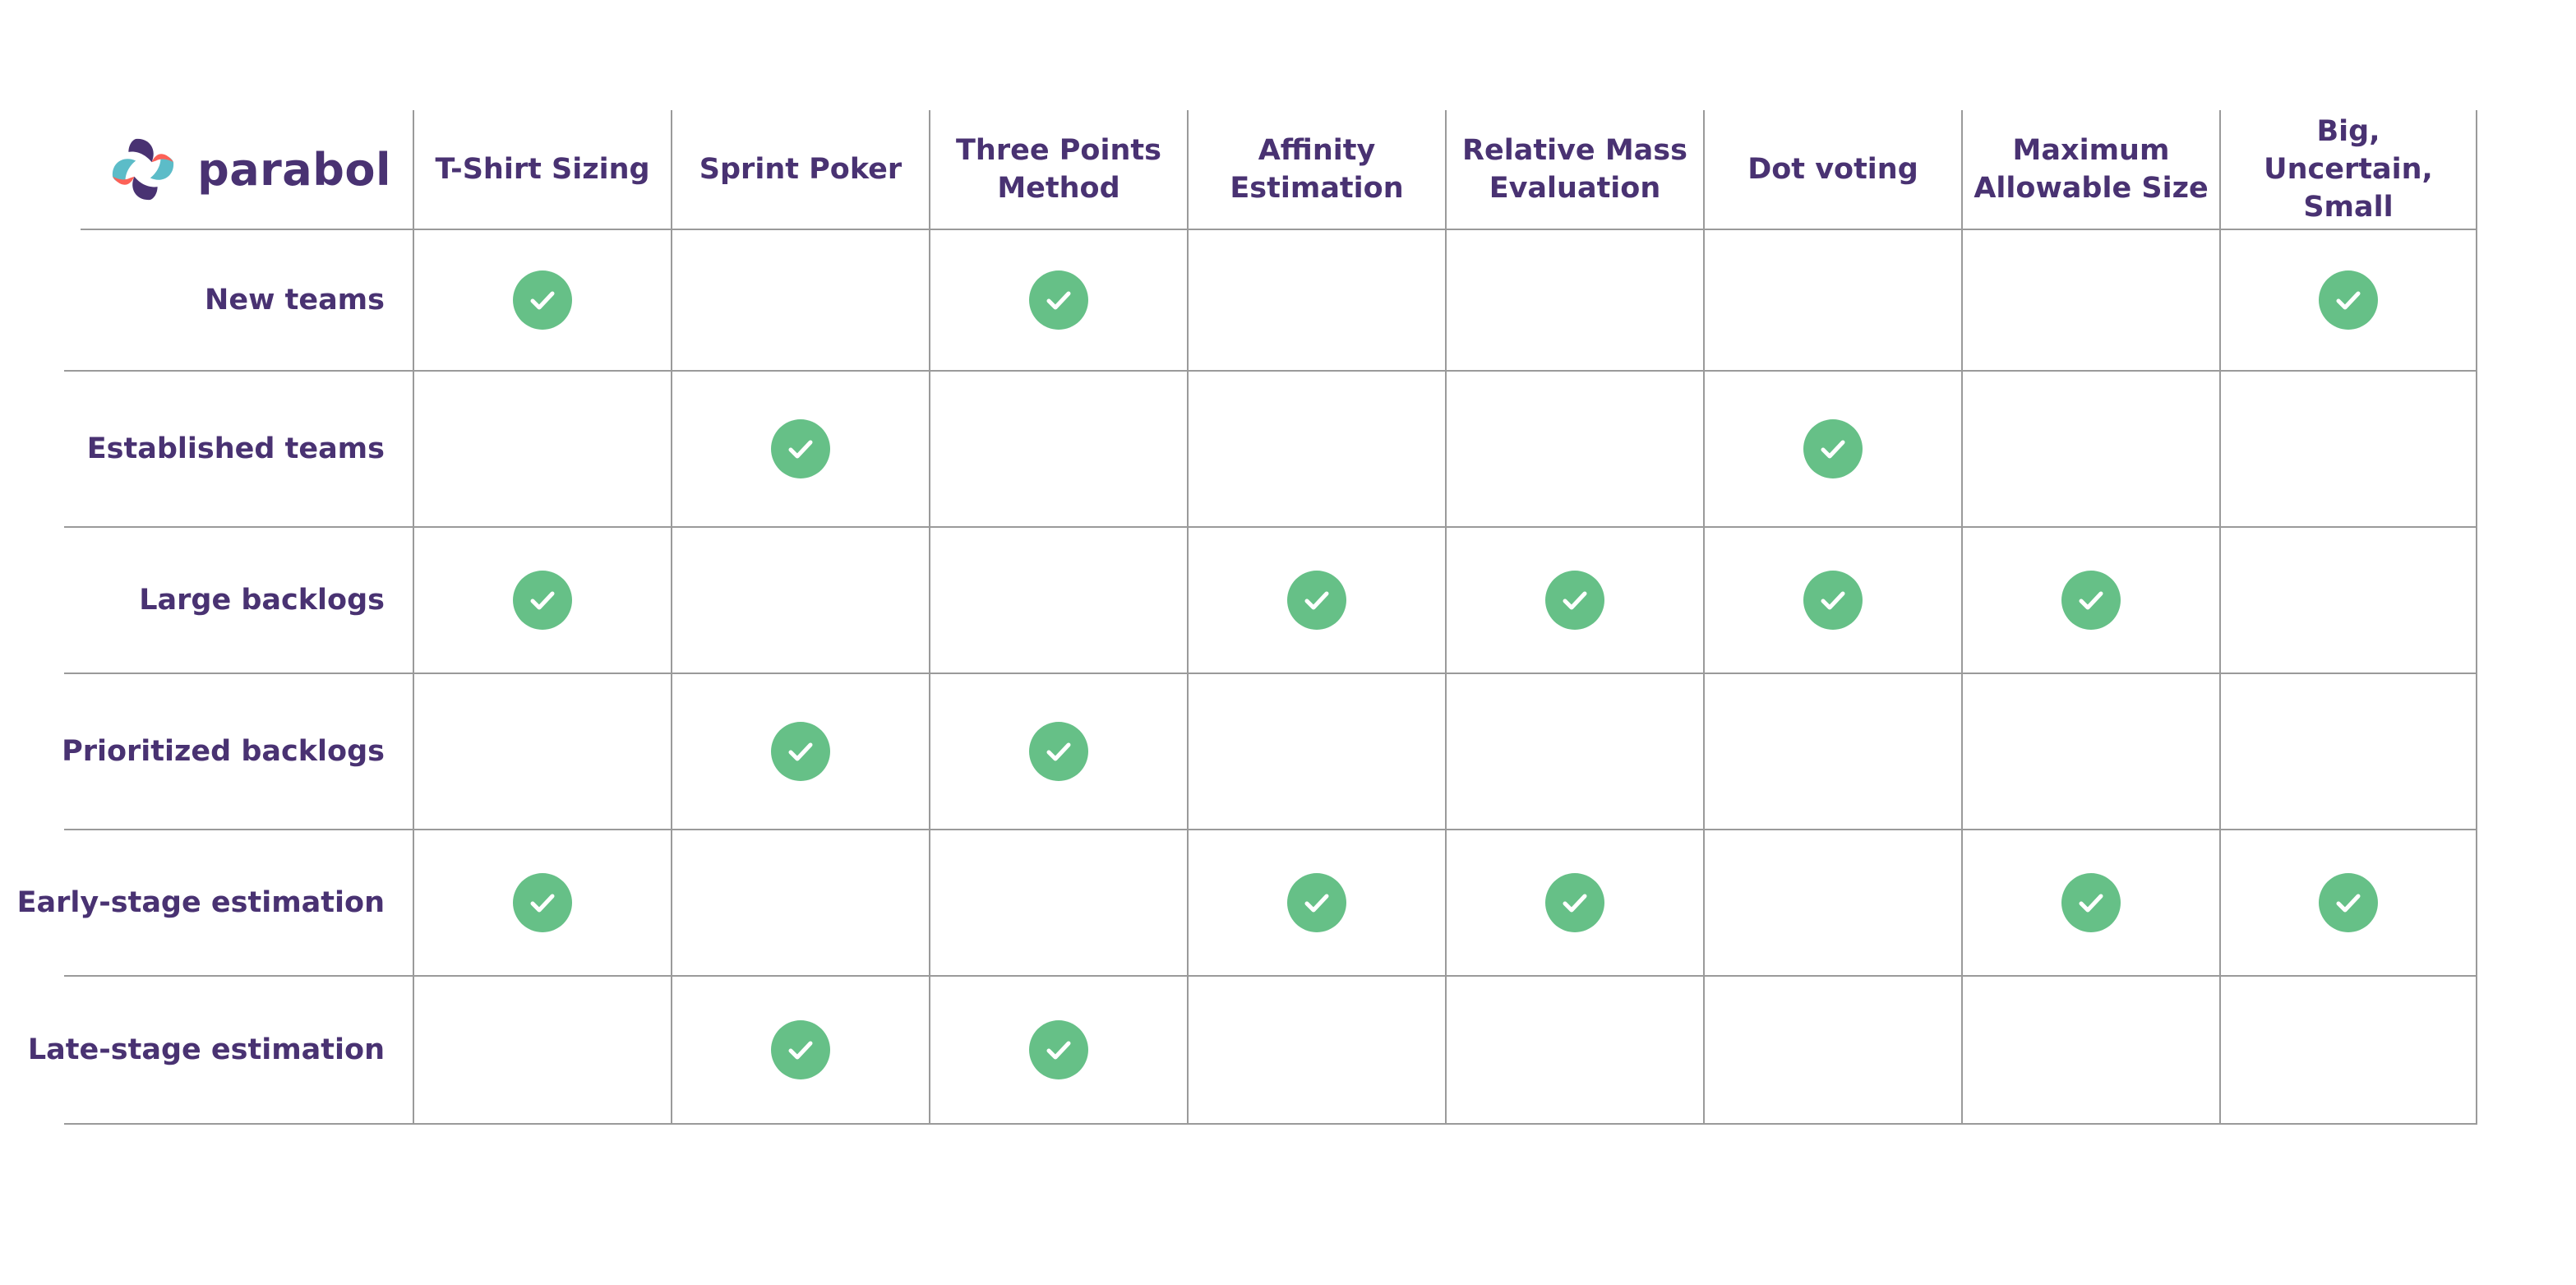 This screenshot has height=1285, width=2576. Describe the element at coordinates (2349, 207) in the screenshot. I see `column-header-line: Small` at that location.